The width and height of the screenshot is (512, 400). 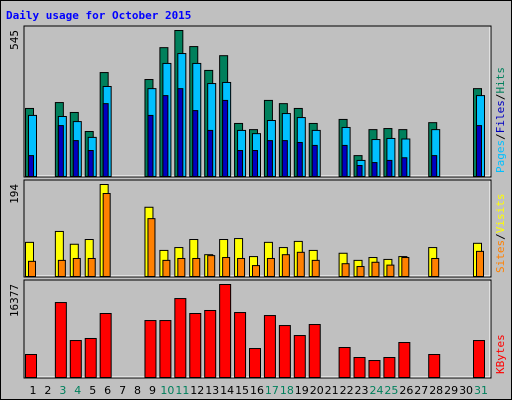 What do you see at coordinates (500, 156) in the screenshot?
I see `legend-entry: Pages` at bounding box center [500, 156].